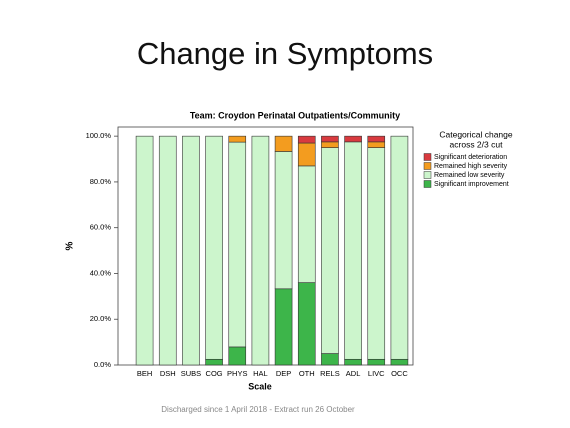  What do you see at coordinates (471, 184) in the screenshot?
I see `legend-label: Significant improvement` at bounding box center [471, 184].